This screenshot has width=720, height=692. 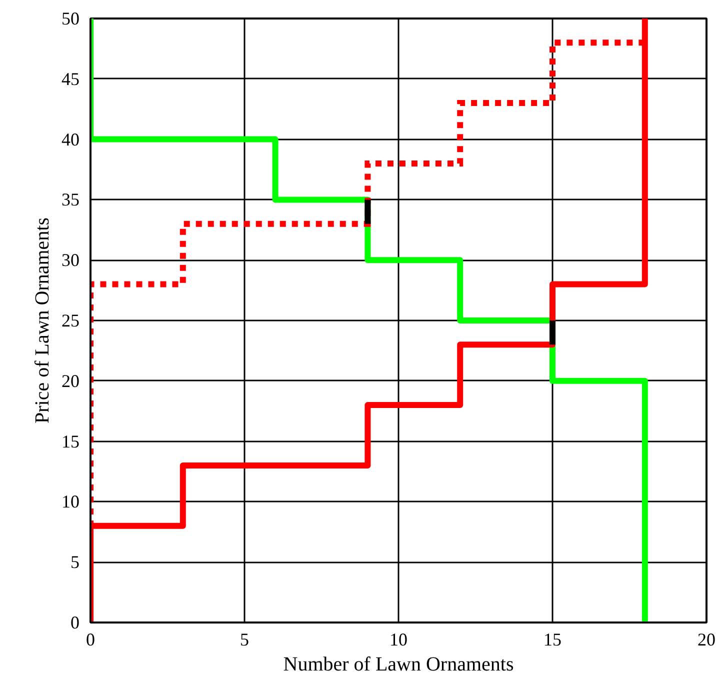 What do you see at coordinates (553, 640) in the screenshot?
I see `x-tick-label: 15` at bounding box center [553, 640].